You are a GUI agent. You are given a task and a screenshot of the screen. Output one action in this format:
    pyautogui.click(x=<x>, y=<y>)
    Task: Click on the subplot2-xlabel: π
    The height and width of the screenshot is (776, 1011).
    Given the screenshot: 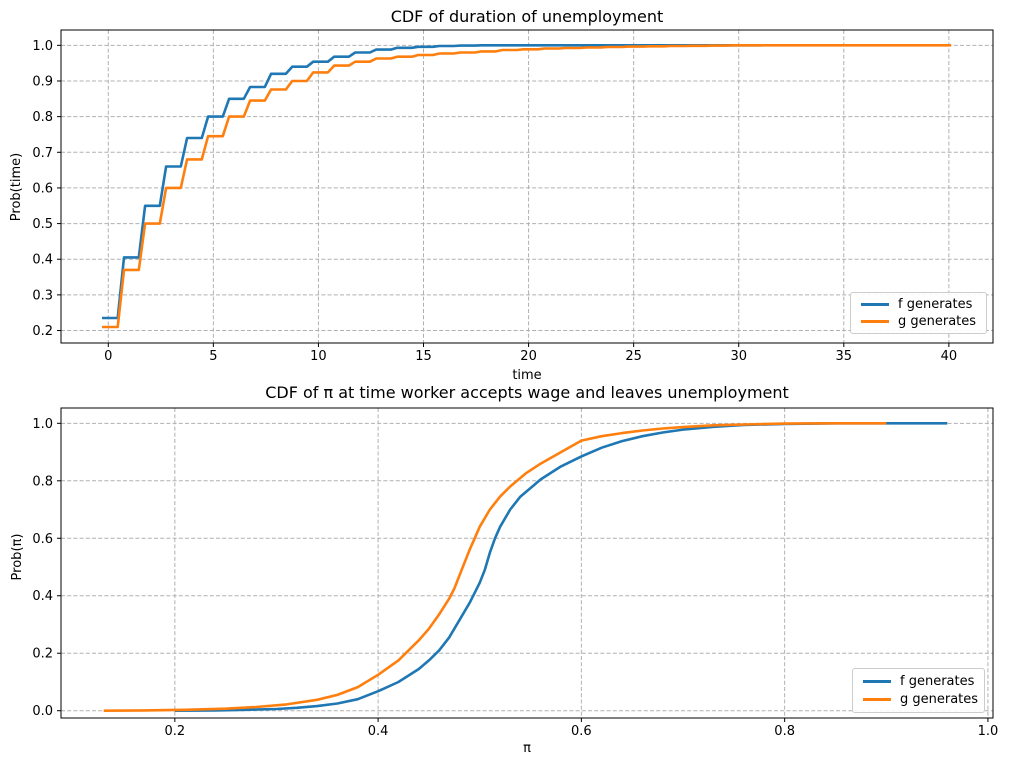 What is the action you would take?
    pyautogui.click(x=527, y=748)
    